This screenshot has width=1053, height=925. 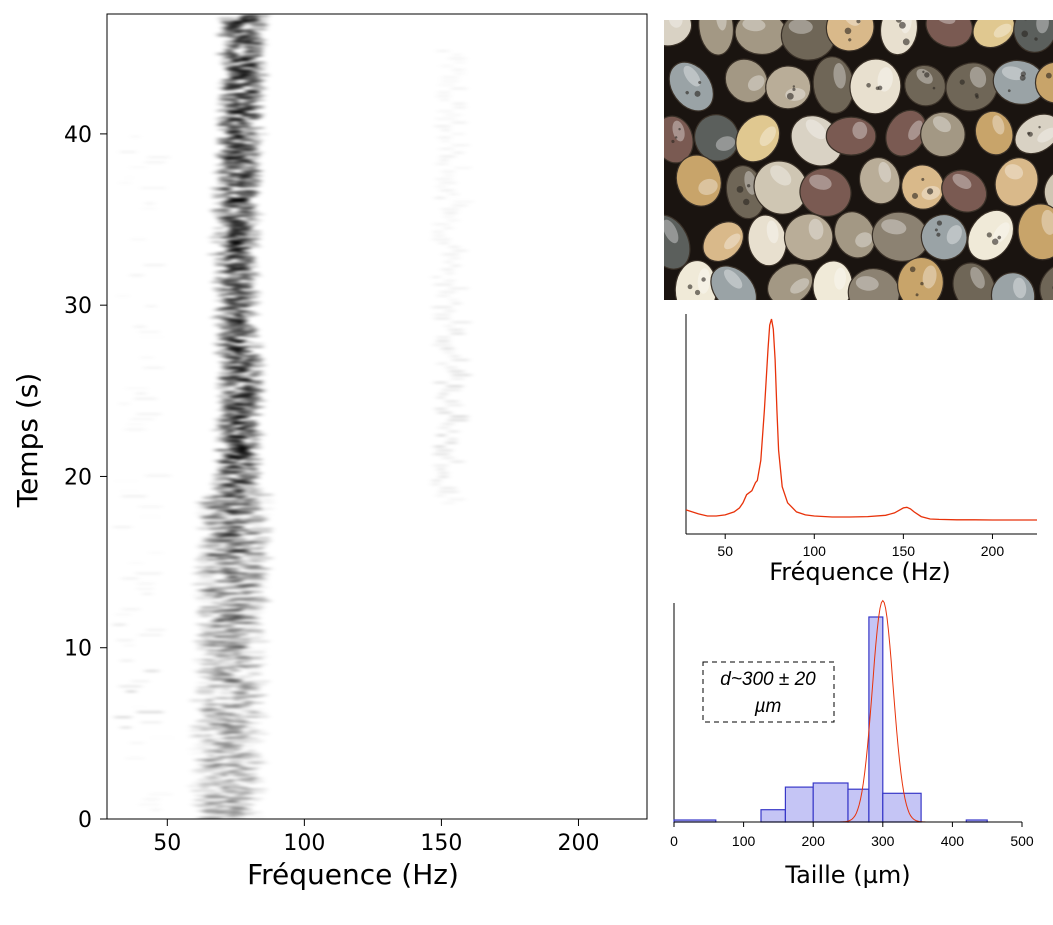 What do you see at coordinates (906, 133) in the screenshot?
I see `sand-grain` at bounding box center [906, 133].